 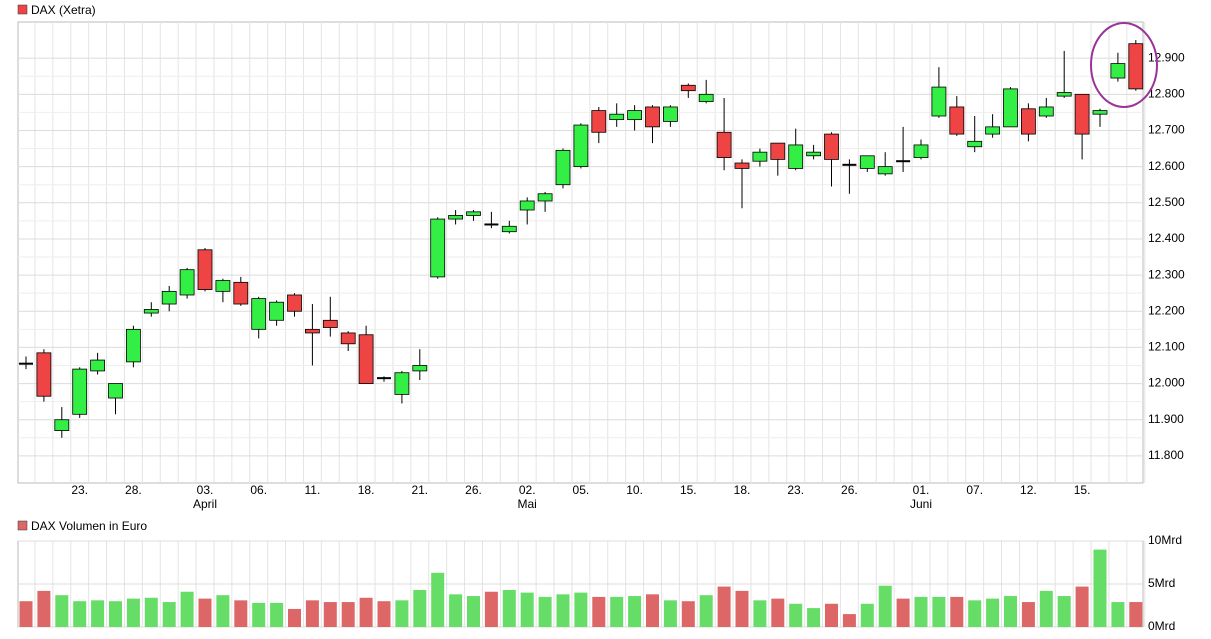 What do you see at coordinates (1161, 583) in the screenshot?
I see `y-tick-label: 5Mrd` at bounding box center [1161, 583].